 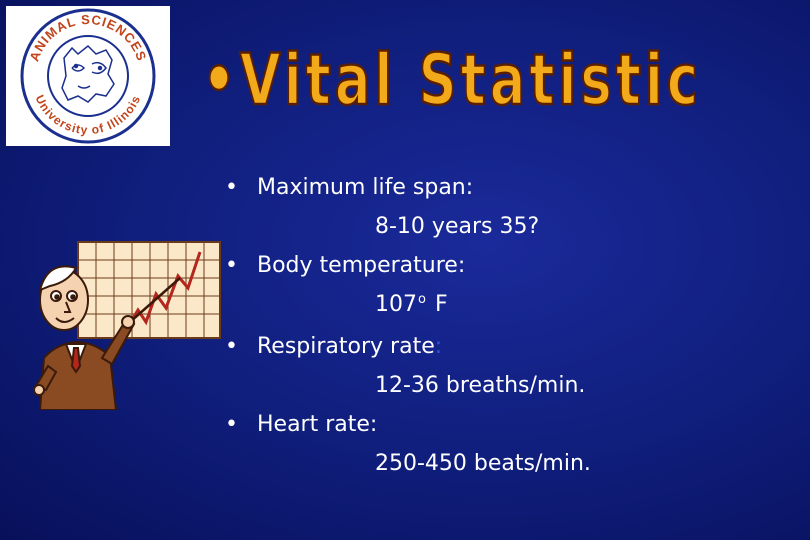 What do you see at coordinates (457, 226) in the screenshot?
I see `bullet-value: 8-10 years 35?` at bounding box center [457, 226].